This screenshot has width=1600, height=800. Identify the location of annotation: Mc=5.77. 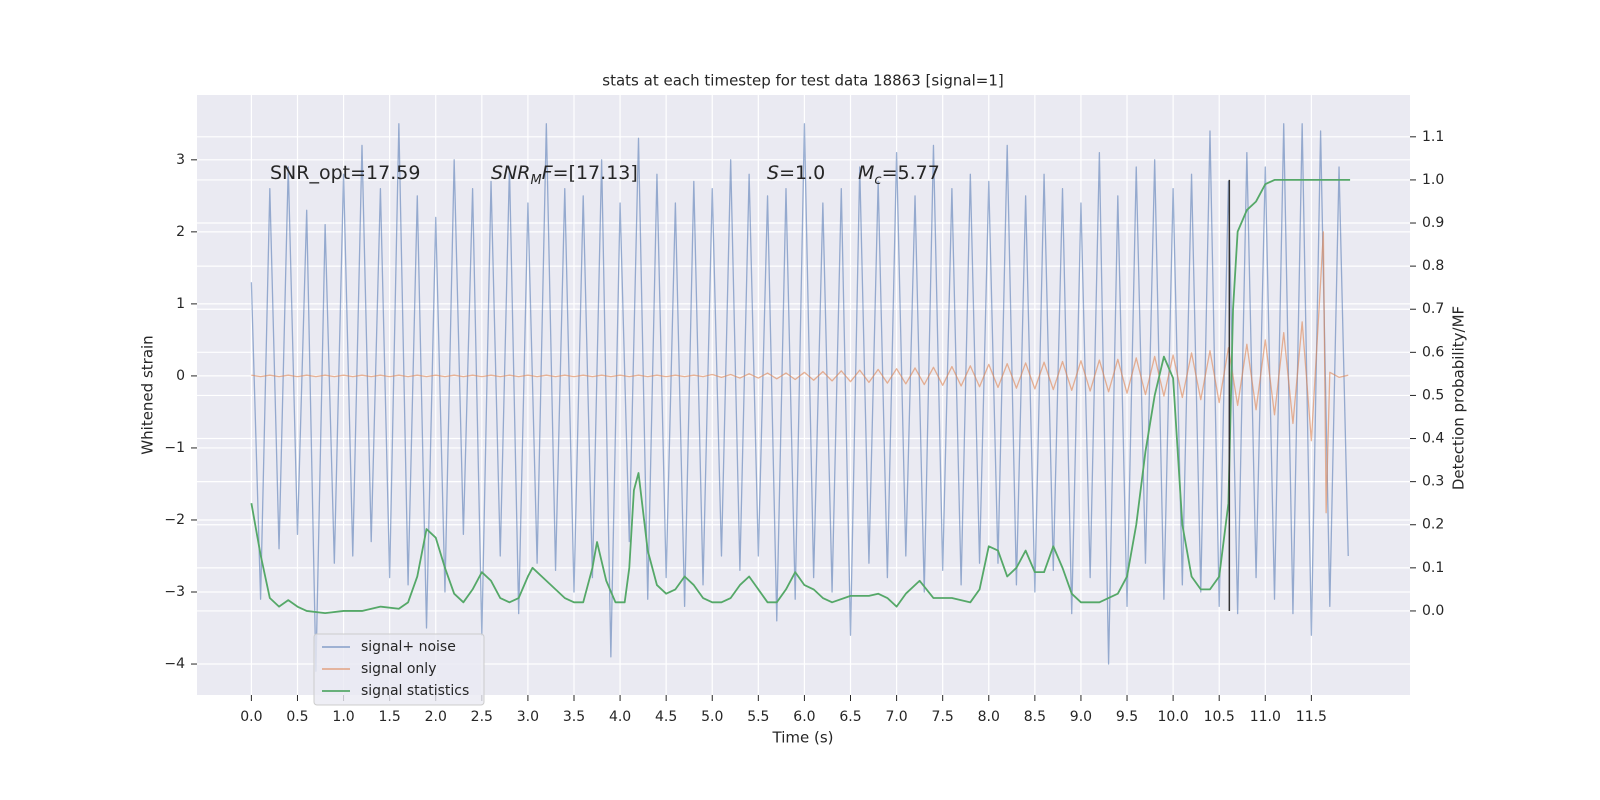
(899, 175).